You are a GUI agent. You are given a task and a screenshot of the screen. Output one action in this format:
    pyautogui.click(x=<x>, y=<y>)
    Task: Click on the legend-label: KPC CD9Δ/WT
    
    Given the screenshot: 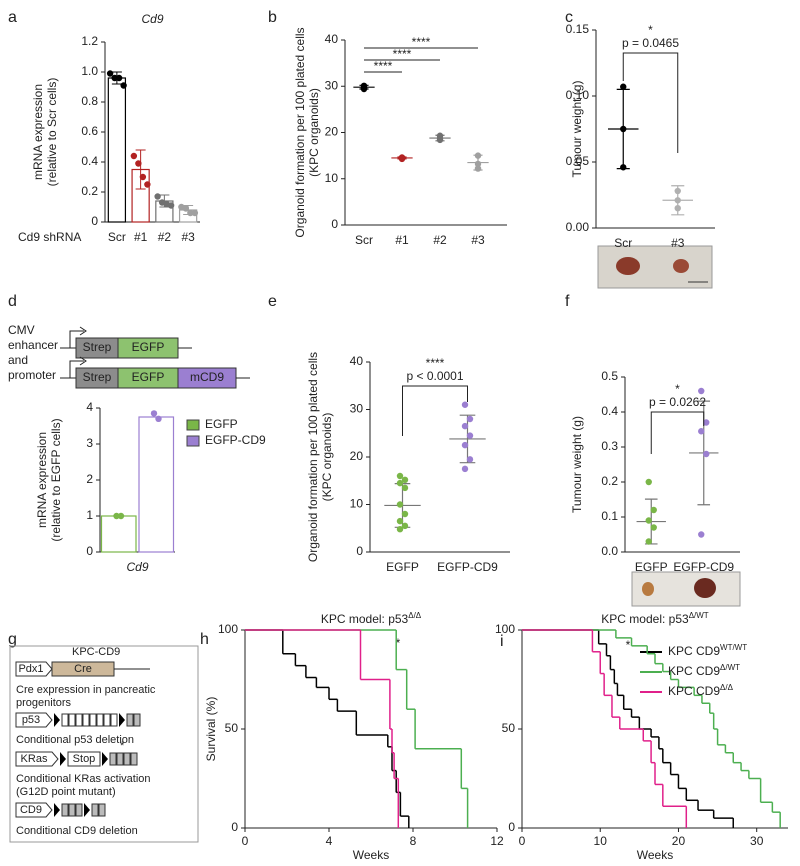 What is the action you would take?
    pyautogui.click(x=704, y=671)
    